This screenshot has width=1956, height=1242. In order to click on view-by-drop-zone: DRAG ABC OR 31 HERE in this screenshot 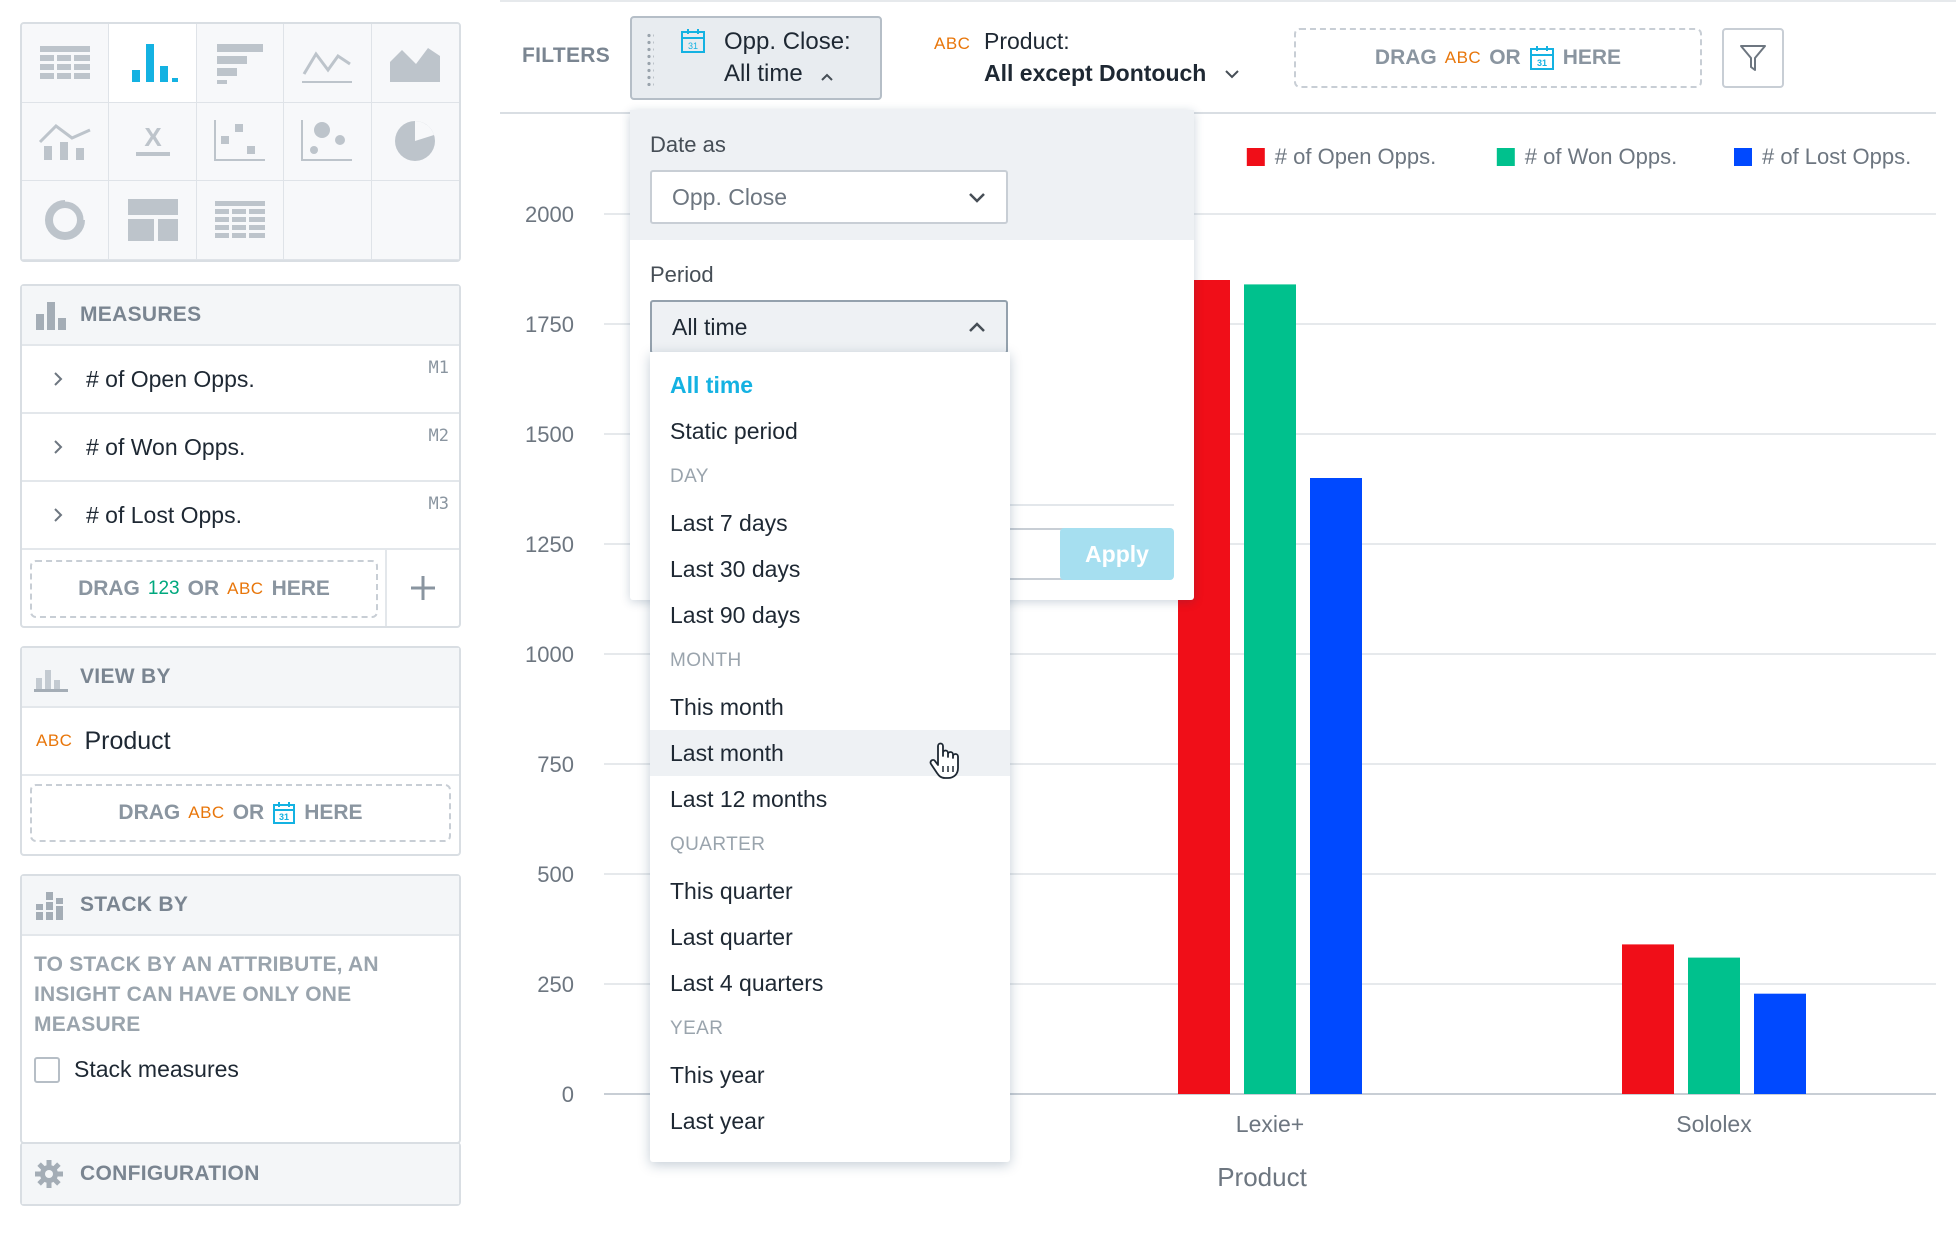, I will do `click(240, 813)`.